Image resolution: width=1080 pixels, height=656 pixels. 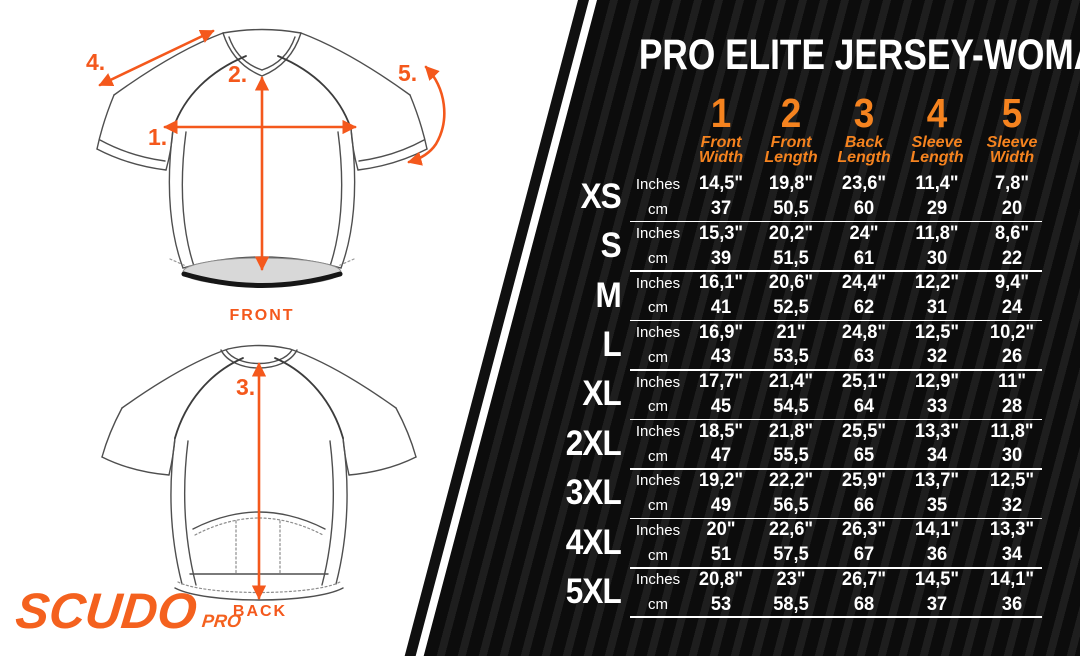 What do you see at coordinates (937, 480) in the screenshot?
I see `val-sleeve-length-in: 13,7"` at bounding box center [937, 480].